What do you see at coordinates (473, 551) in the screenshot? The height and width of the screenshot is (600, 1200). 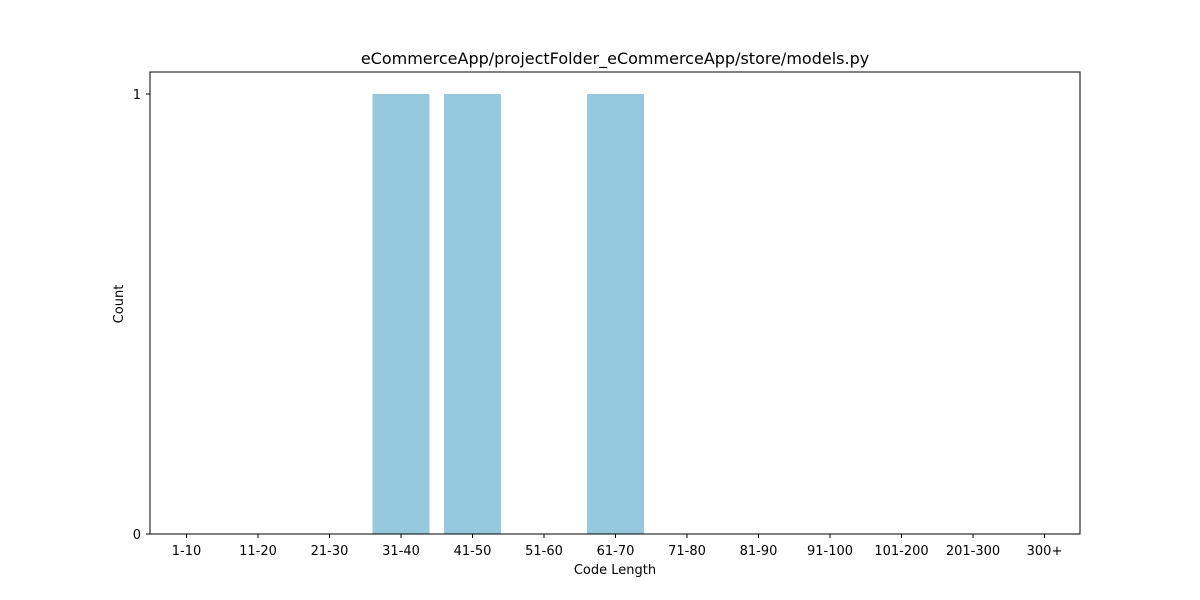 I see `x-tick-label: 41-50` at bounding box center [473, 551].